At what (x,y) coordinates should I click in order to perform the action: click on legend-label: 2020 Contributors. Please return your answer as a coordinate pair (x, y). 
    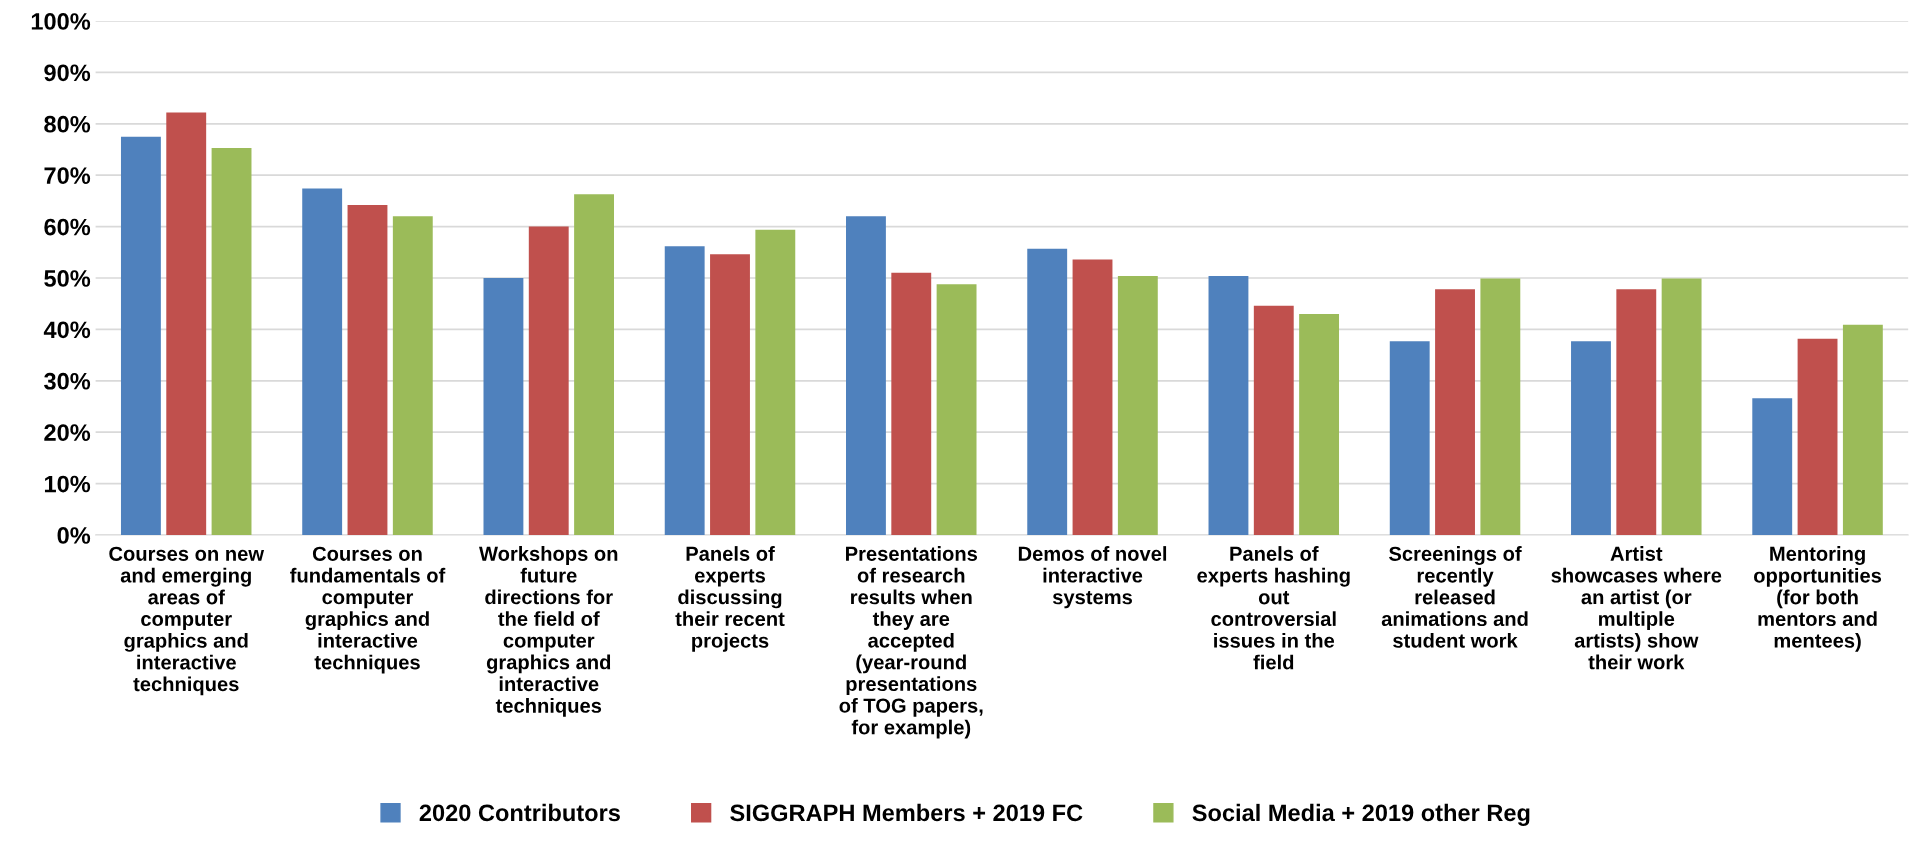
    Looking at the image, I should click on (519, 812).